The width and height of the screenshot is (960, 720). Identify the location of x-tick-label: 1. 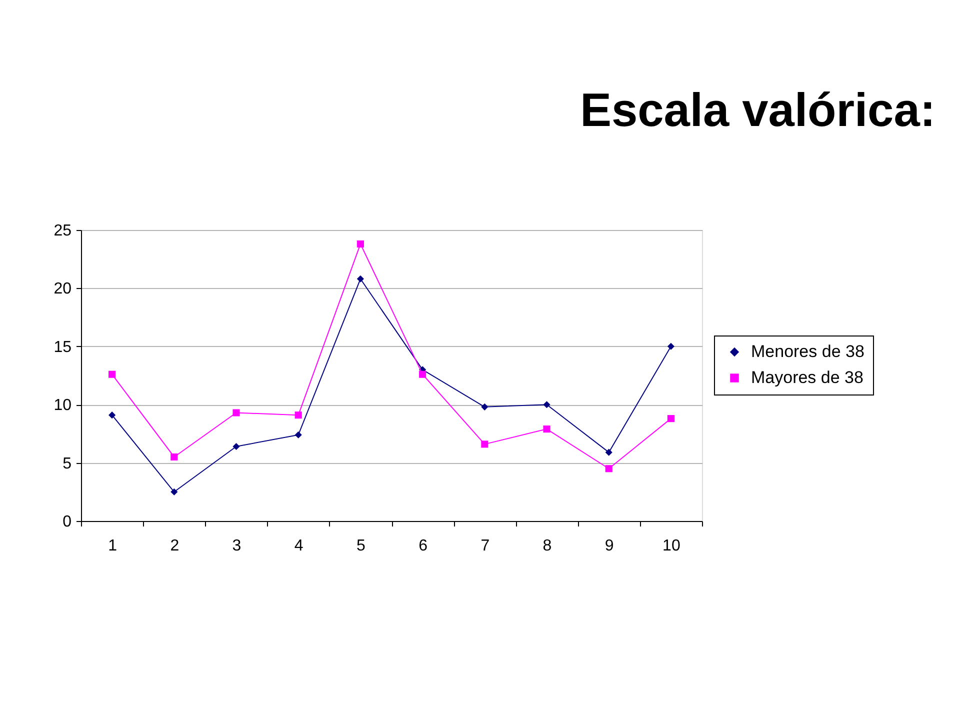
(113, 546).